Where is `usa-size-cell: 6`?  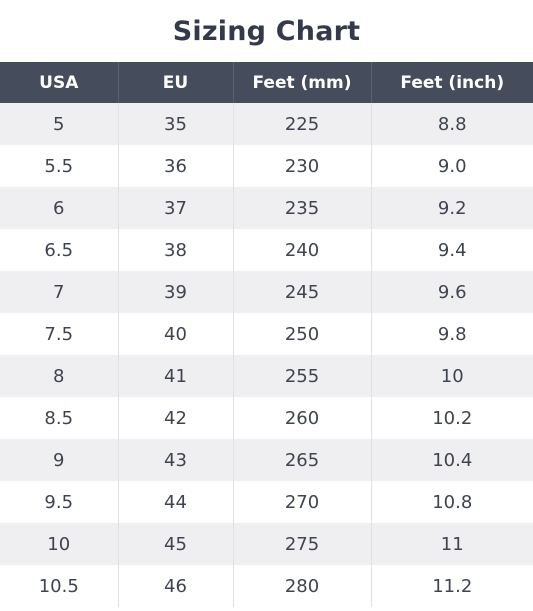 usa-size-cell: 6 is located at coordinates (59, 208).